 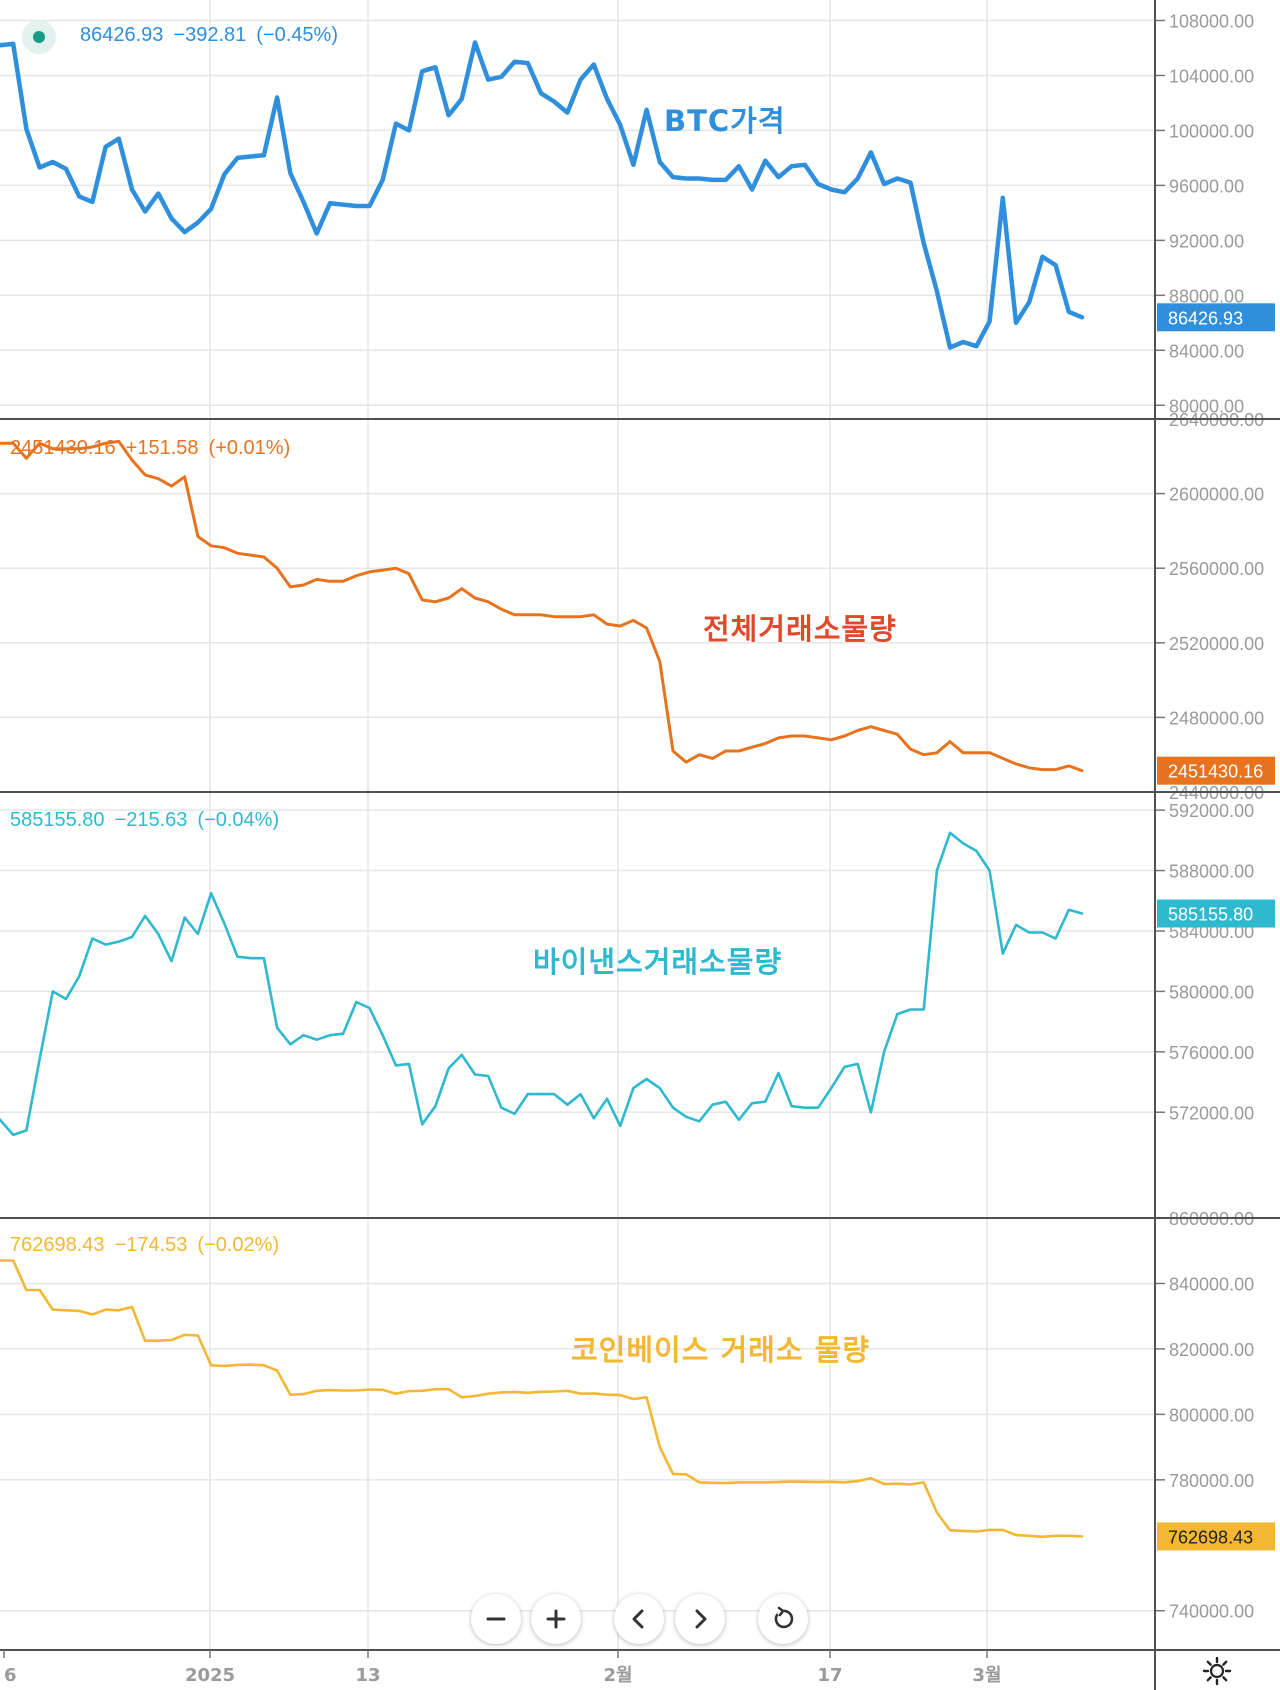 I want to click on coinbase-legend-value: 762698.43, so click(x=57, y=1245).